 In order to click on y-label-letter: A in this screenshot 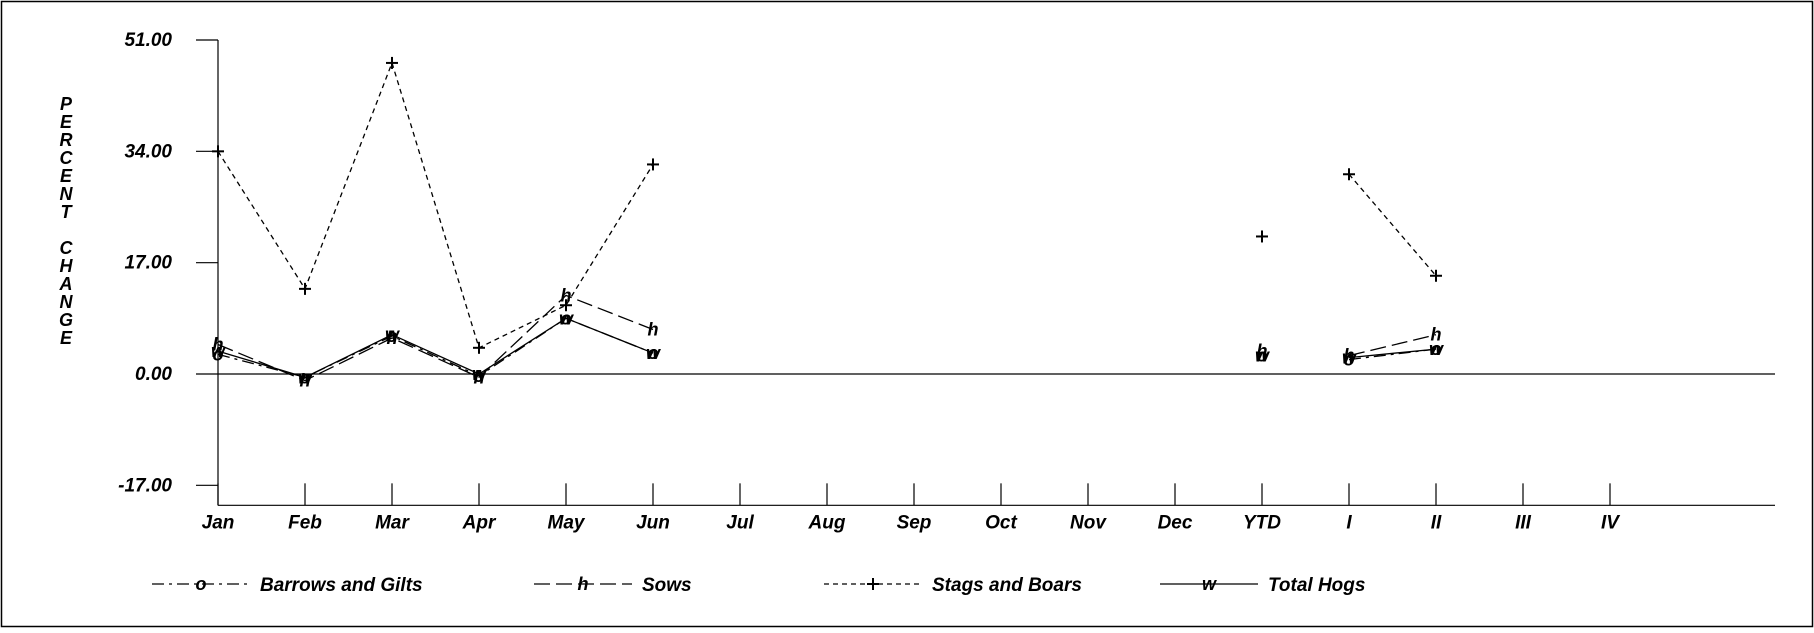, I will do `click(66, 284)`.